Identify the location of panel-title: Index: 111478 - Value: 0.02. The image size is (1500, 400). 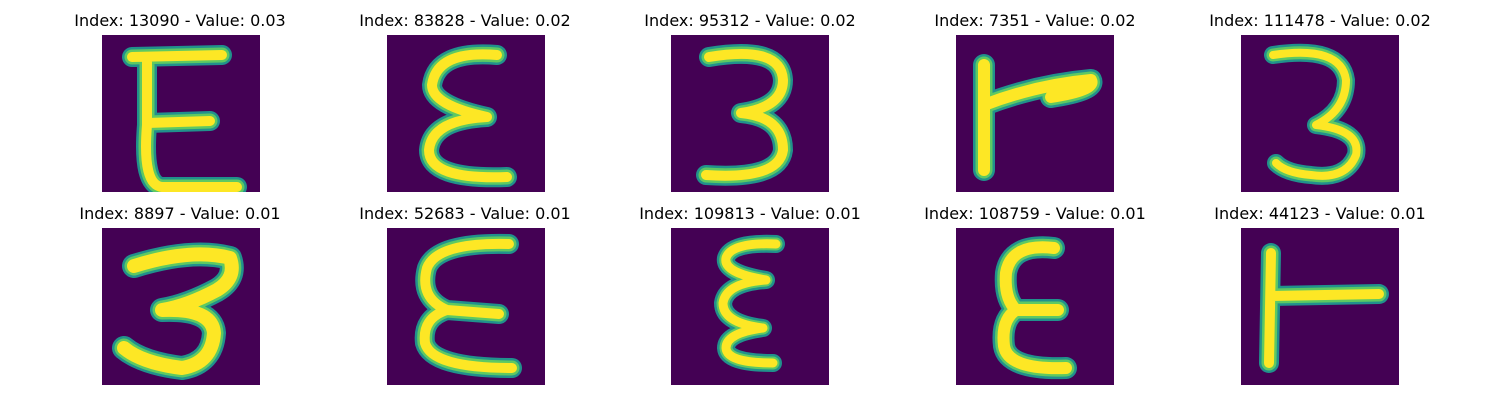
(1320, 20).